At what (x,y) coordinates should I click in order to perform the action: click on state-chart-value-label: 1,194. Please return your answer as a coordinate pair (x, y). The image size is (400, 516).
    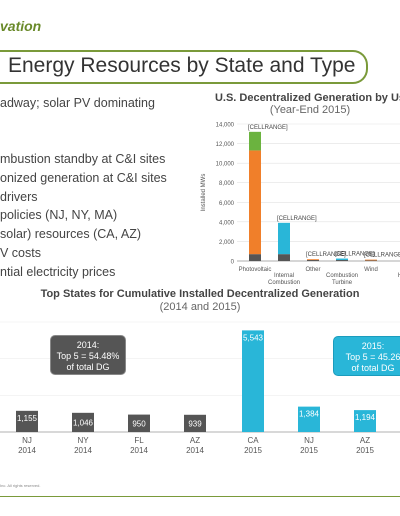
    Looking at the image, I should click on (365, 417).